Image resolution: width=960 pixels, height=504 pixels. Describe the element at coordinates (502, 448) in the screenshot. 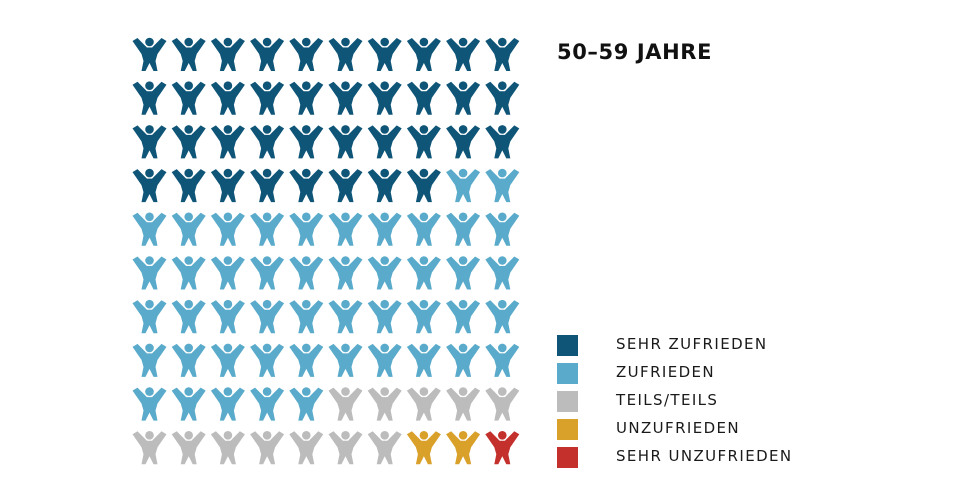

I see `person-icon-sehr-unzufrieden` at that location.